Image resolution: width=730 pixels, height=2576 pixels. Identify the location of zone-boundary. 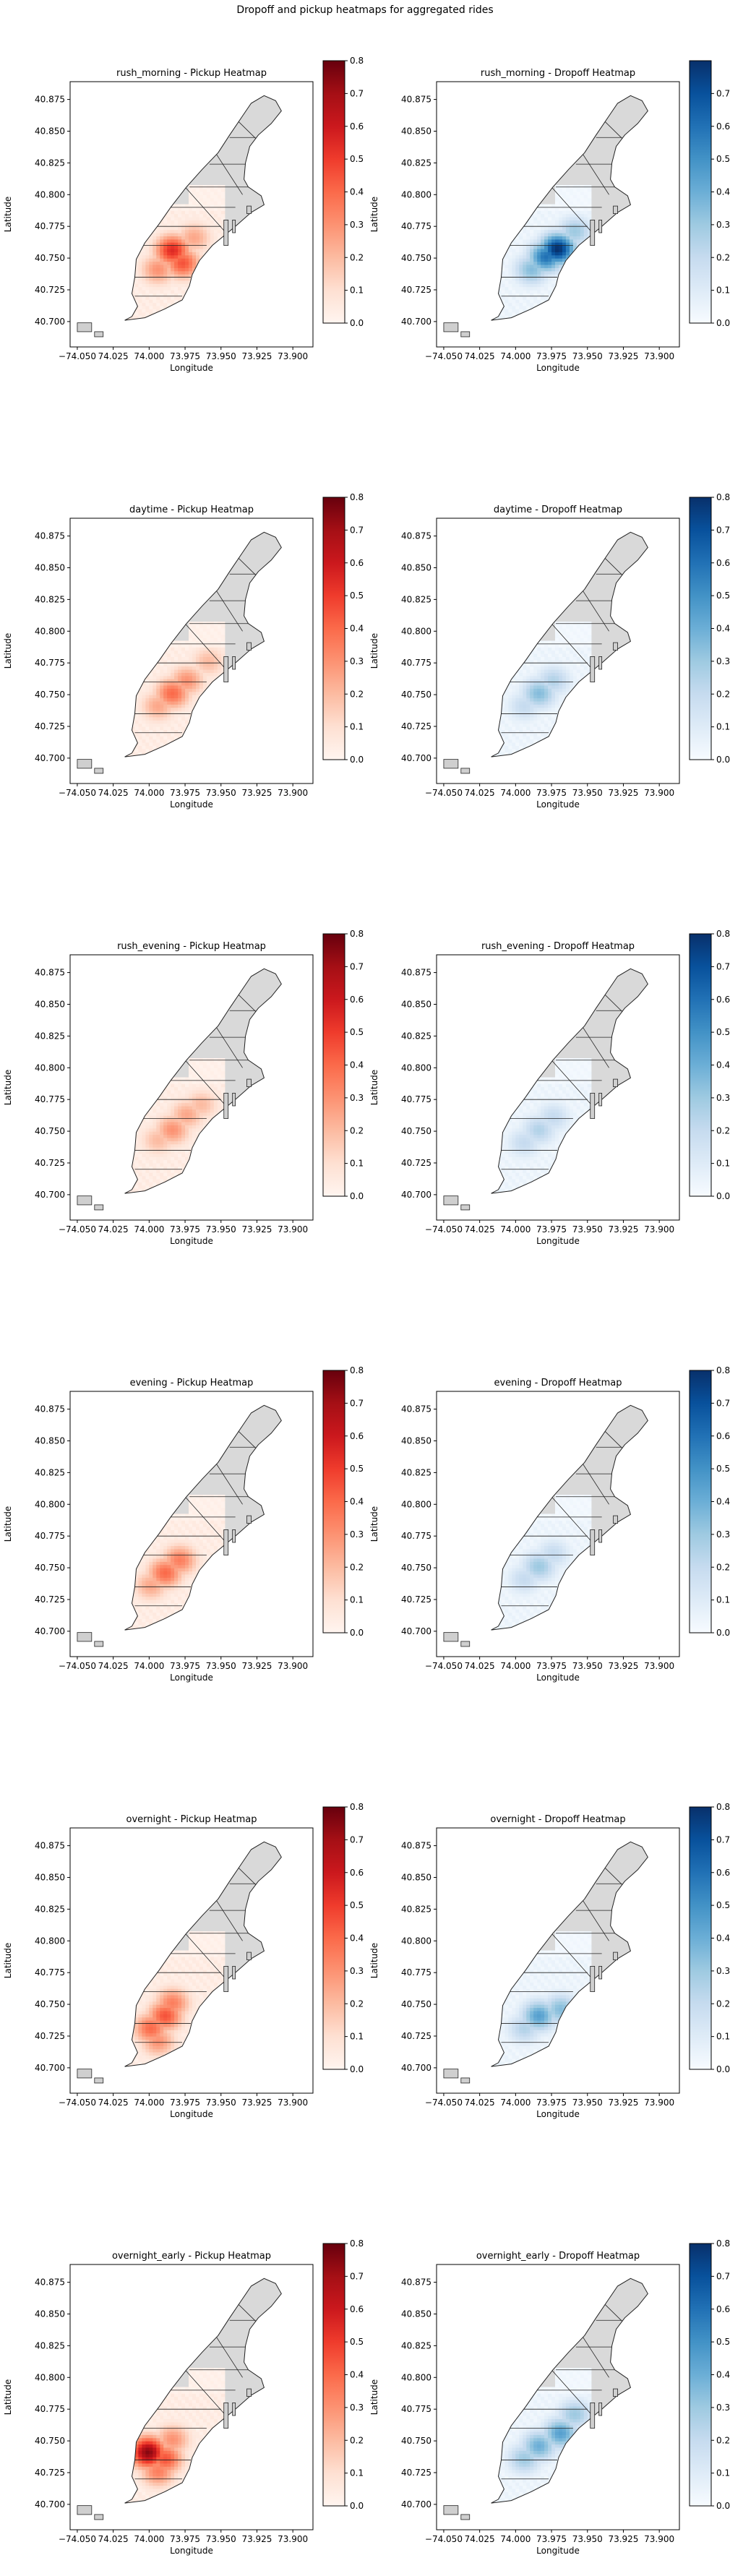
(206, 211).